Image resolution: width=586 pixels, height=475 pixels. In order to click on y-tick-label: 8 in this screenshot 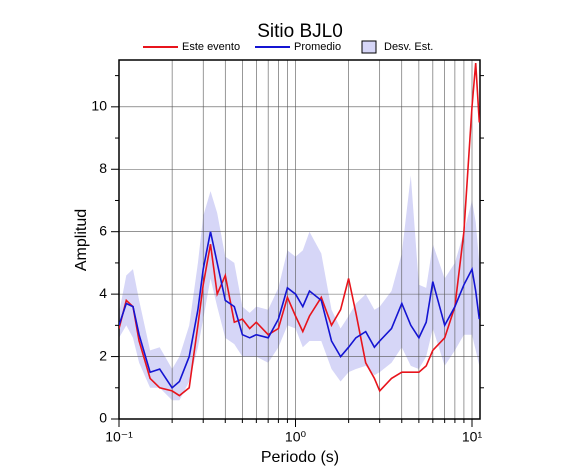, I will do `click(103, 168)`.